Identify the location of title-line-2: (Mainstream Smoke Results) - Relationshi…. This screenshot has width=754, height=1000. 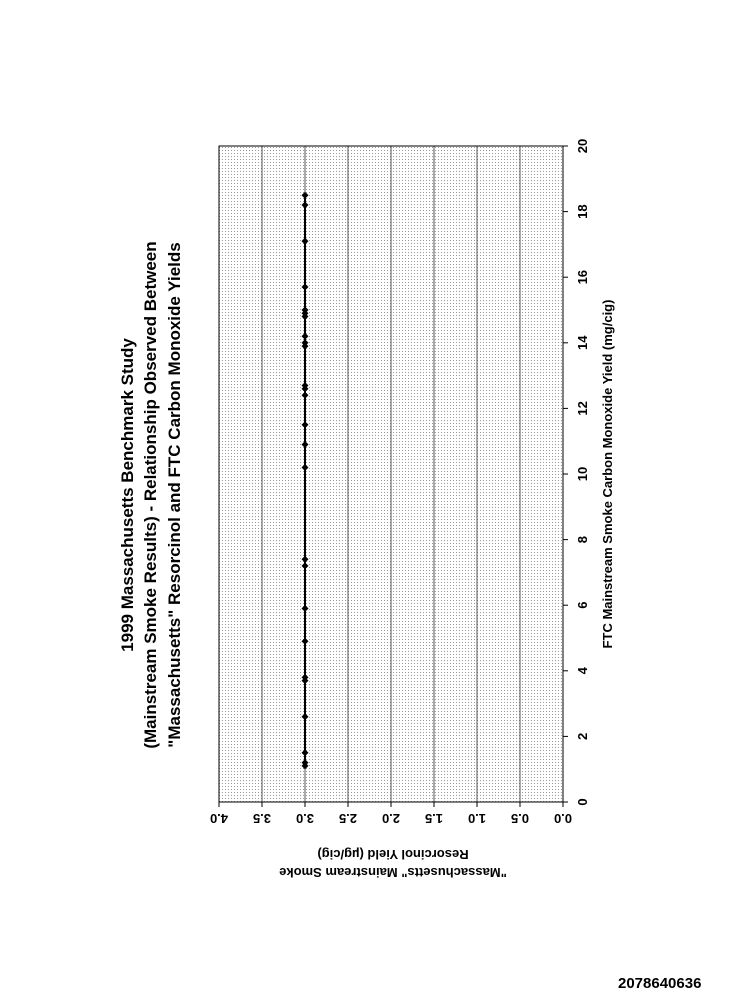
(150, 494).